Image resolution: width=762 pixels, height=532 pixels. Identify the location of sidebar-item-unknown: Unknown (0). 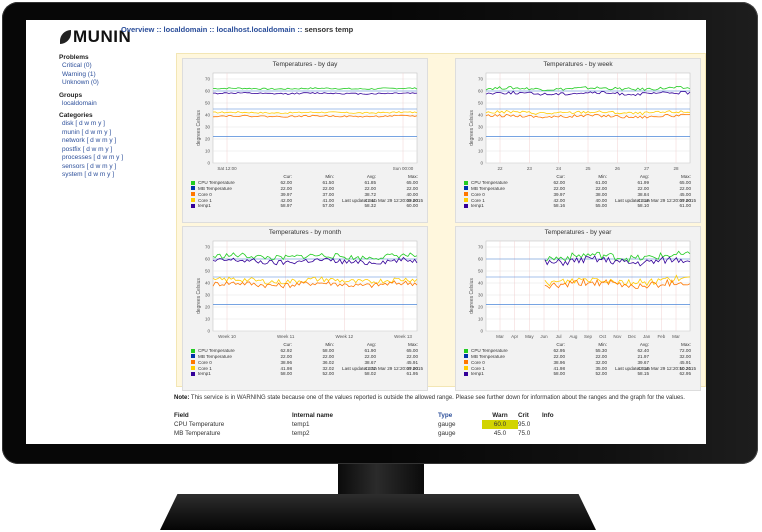
(80, 82).